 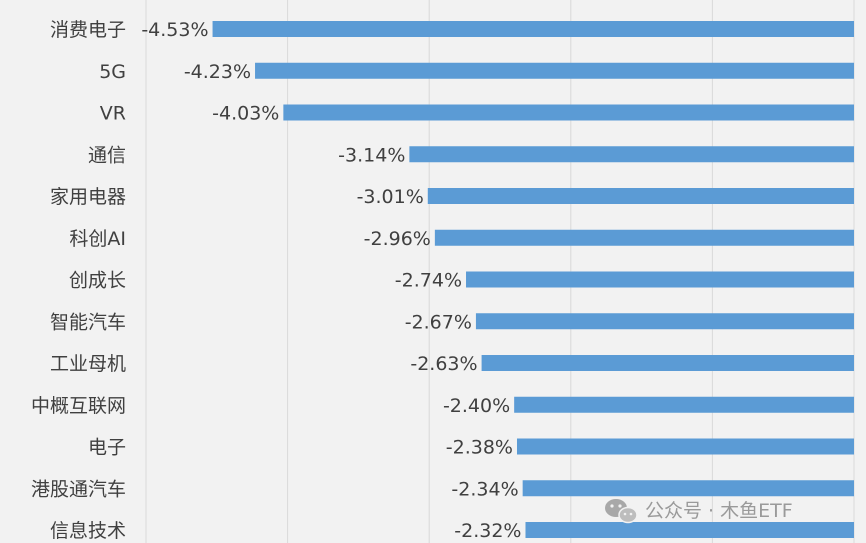 What do you see at coordinates (107, 448) in the screenshot?
I see `category-label: 电子` at bounding box center [107, 448].